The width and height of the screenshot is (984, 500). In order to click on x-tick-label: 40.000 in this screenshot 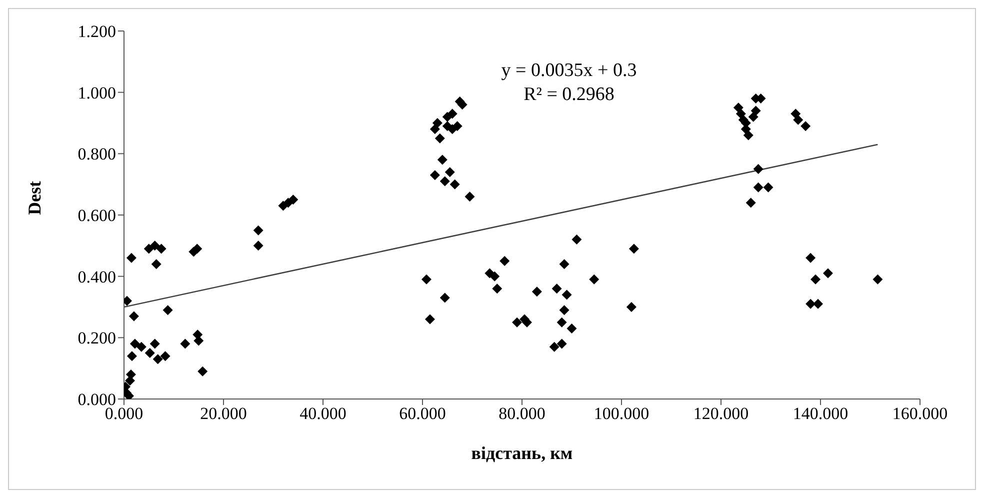, I will do `click(323, 414)`.